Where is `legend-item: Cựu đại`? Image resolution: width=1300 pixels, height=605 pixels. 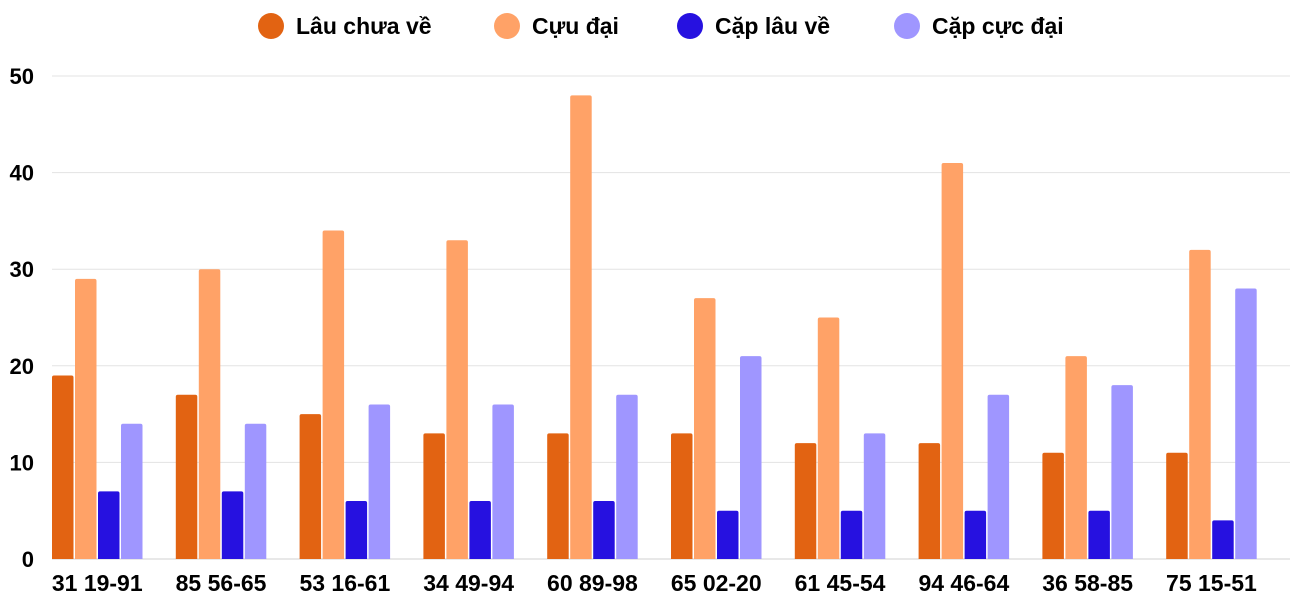 legend-item: Cựu đại is located at coordinates (556, 26).